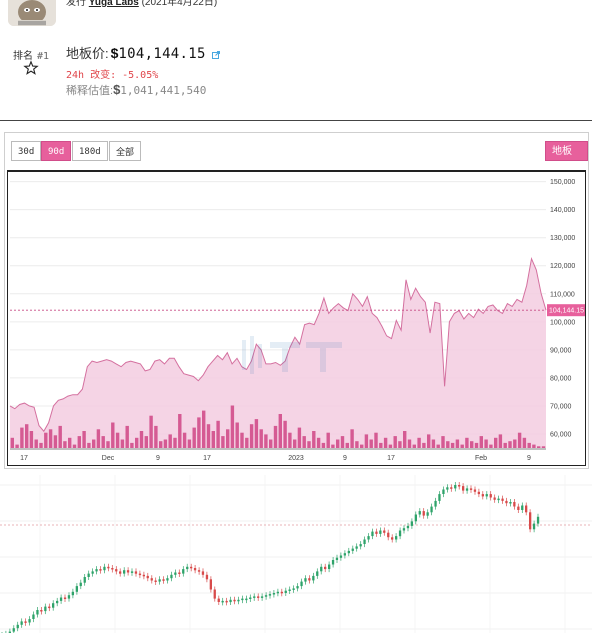 This screenshot has height=633, width=592. I want to click on range-30d-button: 30d, so click(26, 151).